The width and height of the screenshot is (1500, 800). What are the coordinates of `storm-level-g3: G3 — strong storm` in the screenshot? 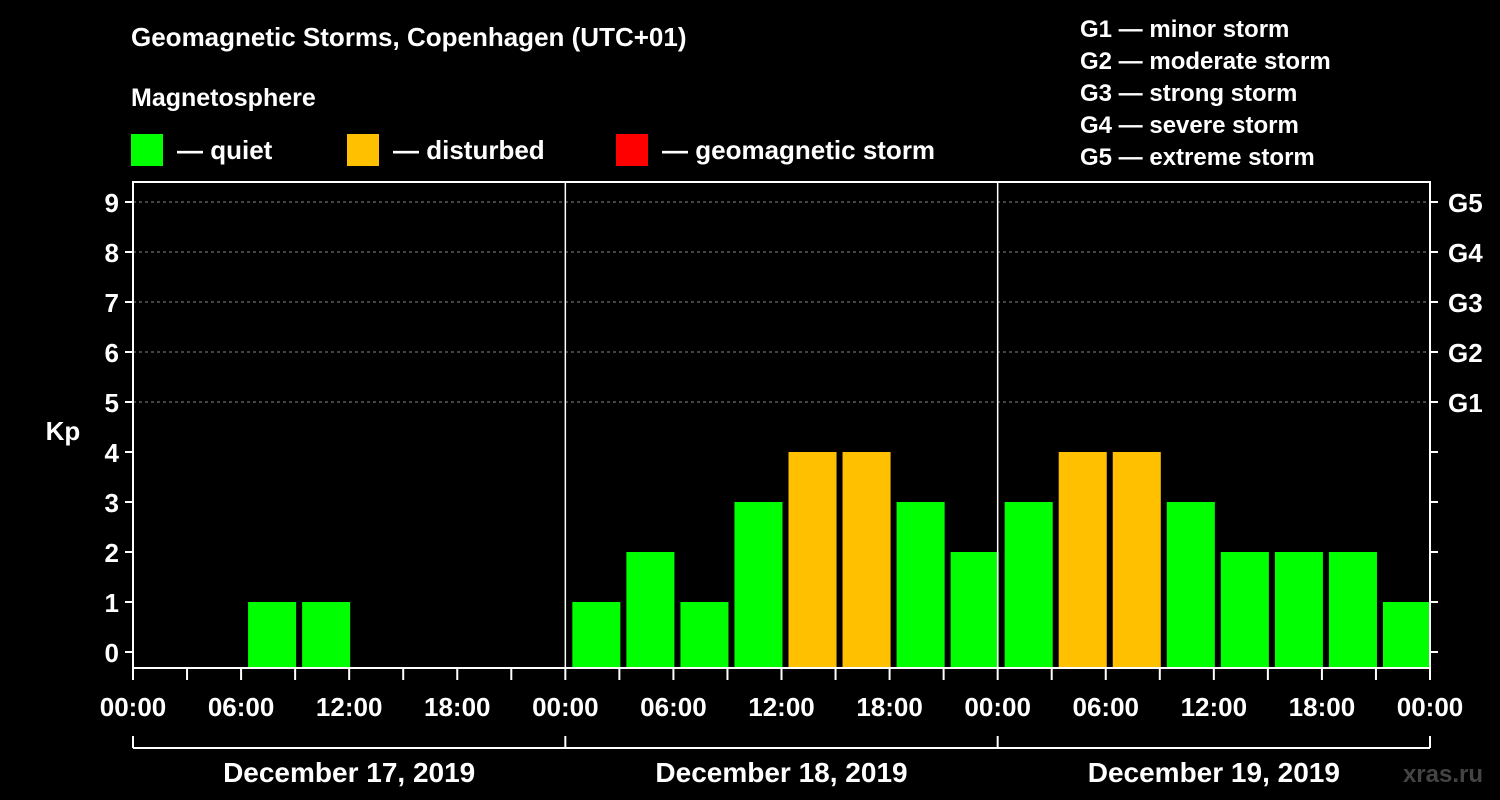 It's located at (1189, 93).